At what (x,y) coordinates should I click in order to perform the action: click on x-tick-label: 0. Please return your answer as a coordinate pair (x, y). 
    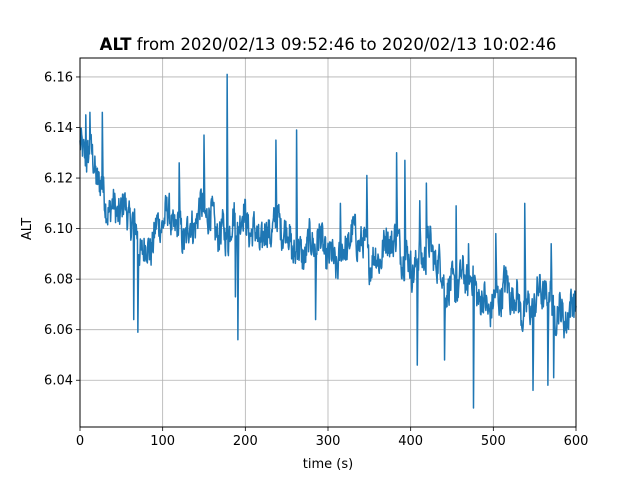
    Looking at the image, I should click on (80, 441).